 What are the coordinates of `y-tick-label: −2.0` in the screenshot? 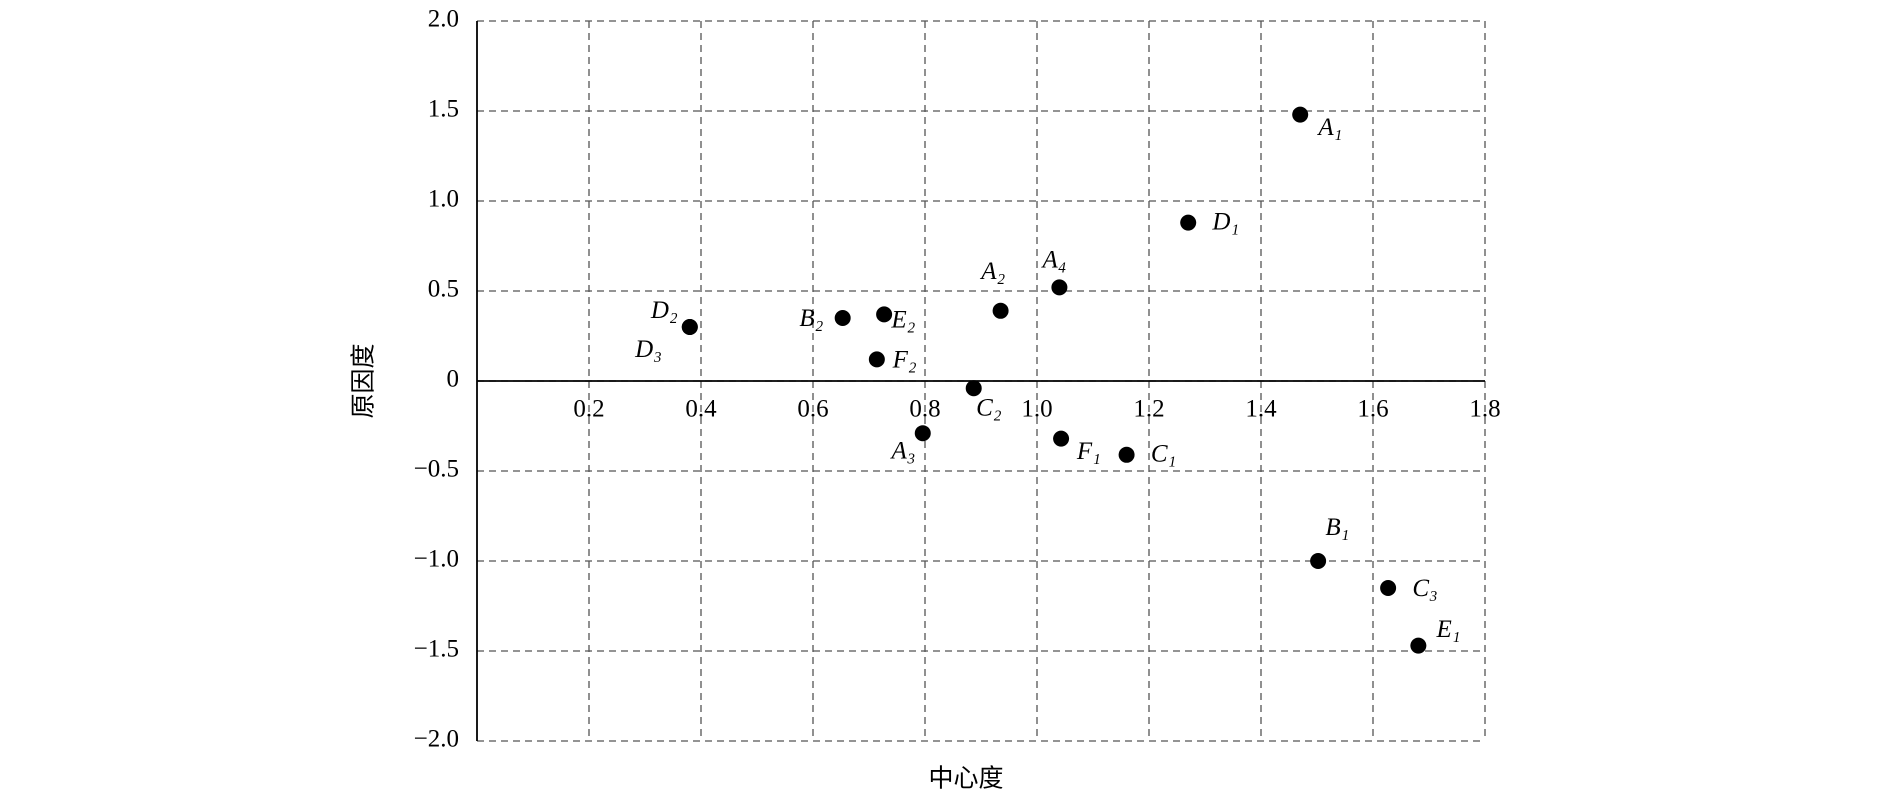 It's located at (436, 739).